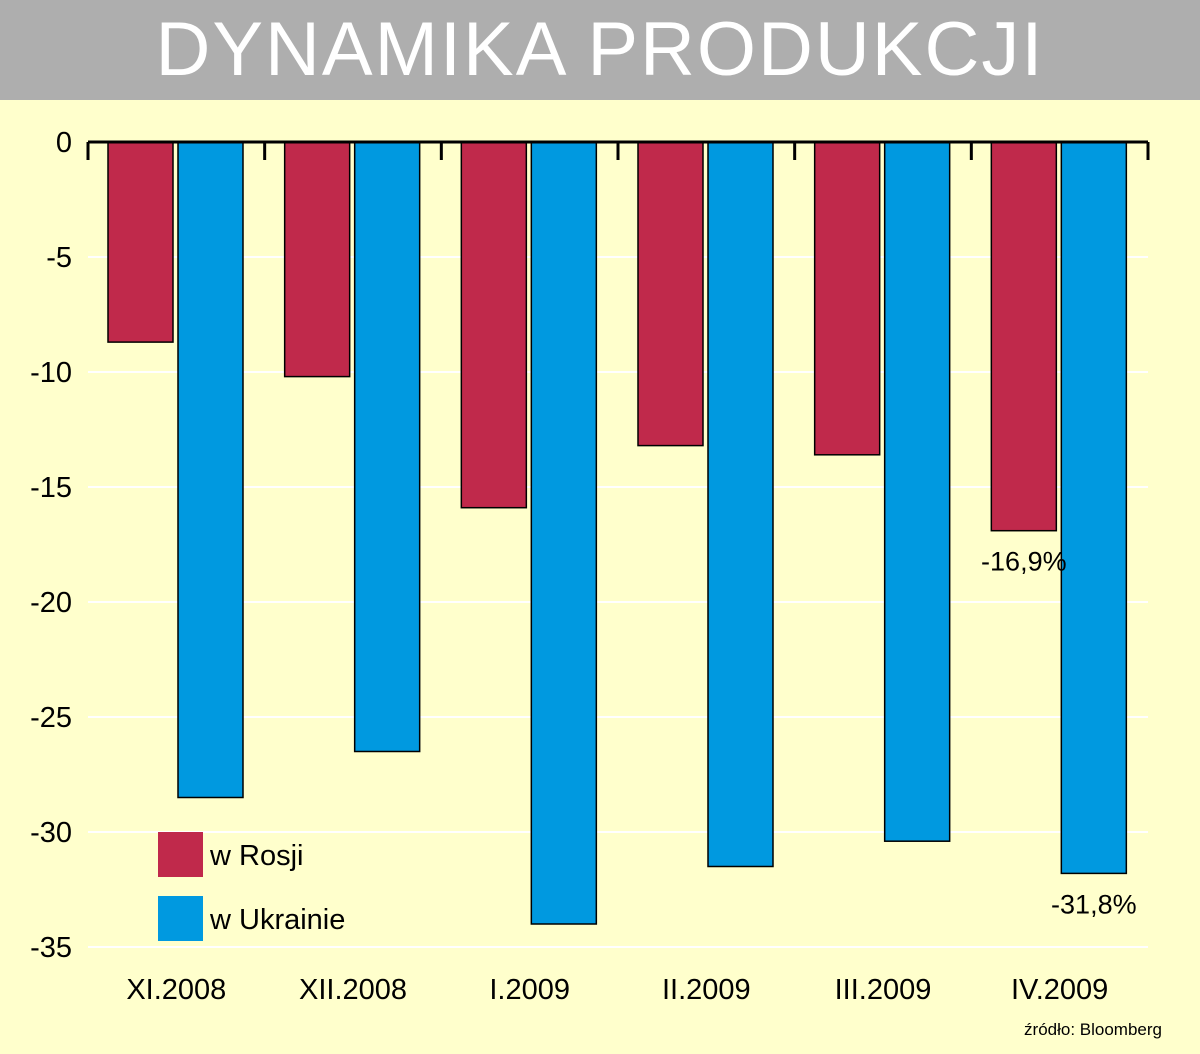 This screenshot has width=1200, height=1054. I want to click on chart-title: DYNAMIKA PRODUKCJI, so click(600, 49).